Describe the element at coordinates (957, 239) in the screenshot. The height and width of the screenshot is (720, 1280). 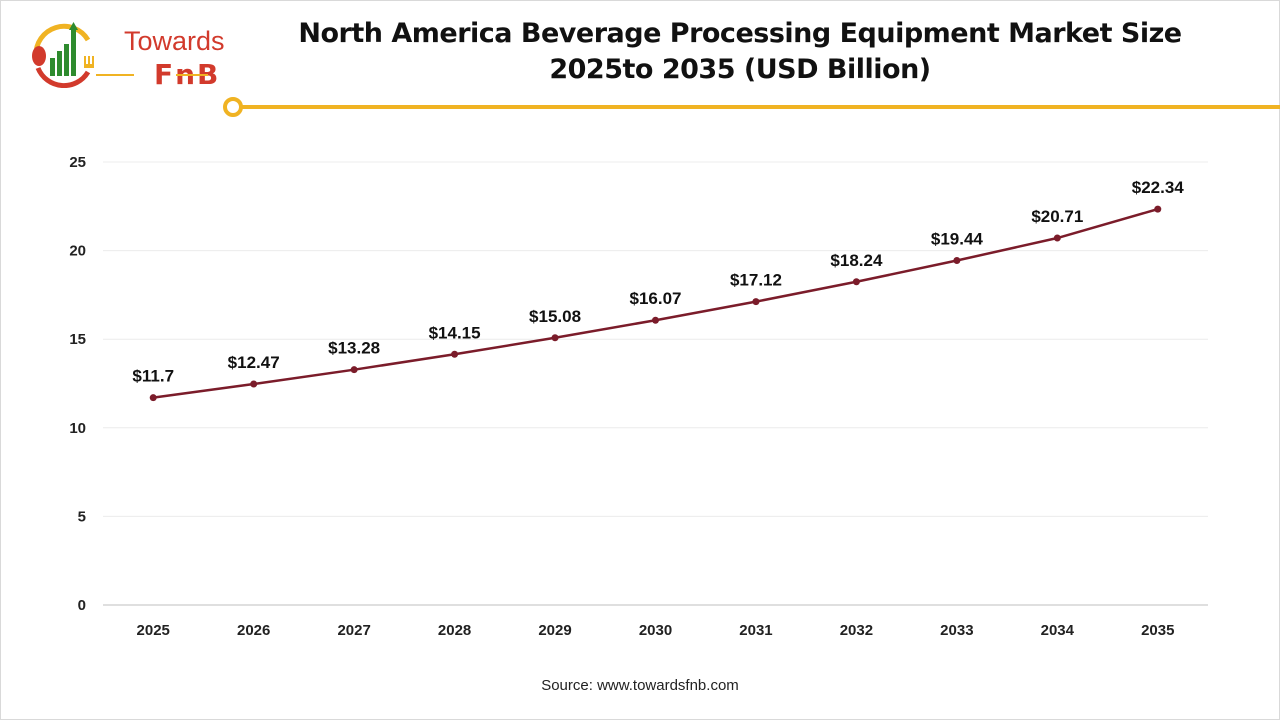
I see `data-label: $19.44` at that location.